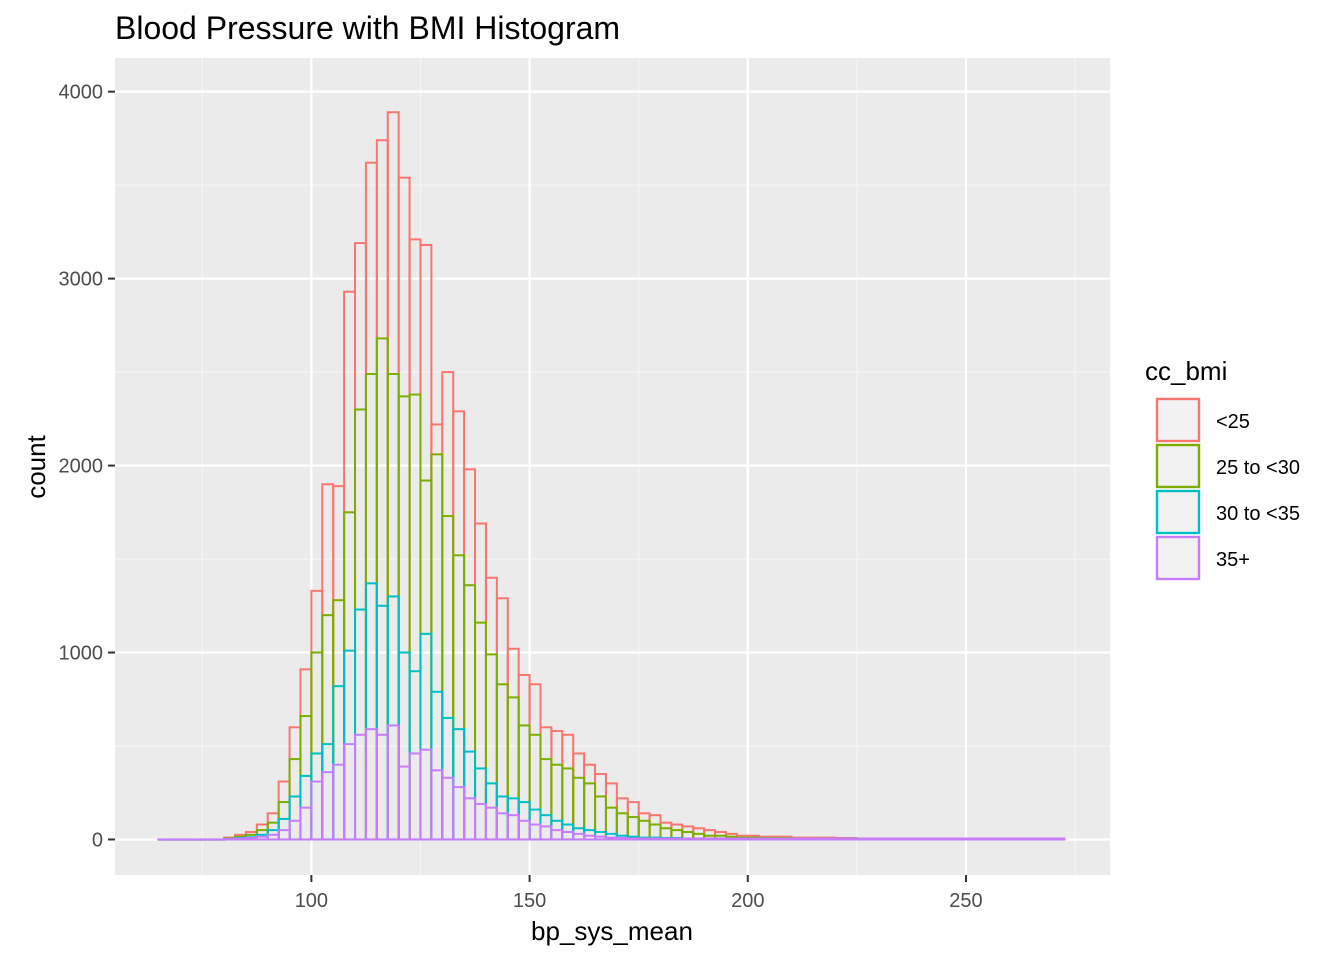 The height and width of the screenshot is (960, 1344). I want to click on x-tick-label: 200, so click(747, 901).